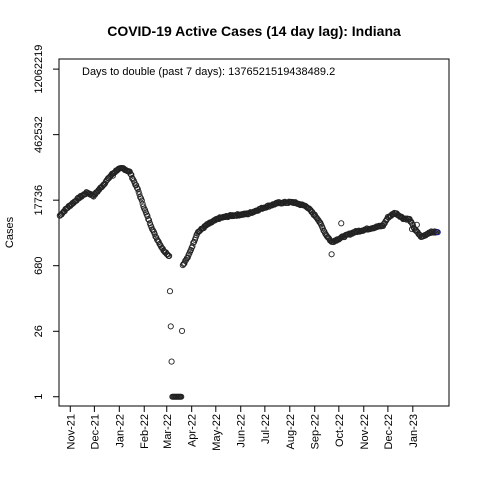 Image resolution: width=480 pixels, height=480 pixels. What do you see at coordinates (39, 331) in the screenshot?
I see `y-tick-label: 26` at bounding box center [39, 331].